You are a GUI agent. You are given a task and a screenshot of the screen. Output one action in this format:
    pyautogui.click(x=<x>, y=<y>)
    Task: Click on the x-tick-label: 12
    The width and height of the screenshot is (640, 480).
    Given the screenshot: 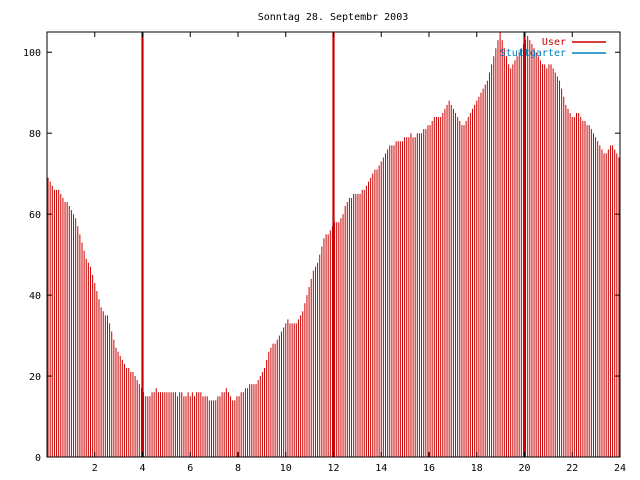 What is the action you would take?
    pyautogui.click(x=333, y=468)
    